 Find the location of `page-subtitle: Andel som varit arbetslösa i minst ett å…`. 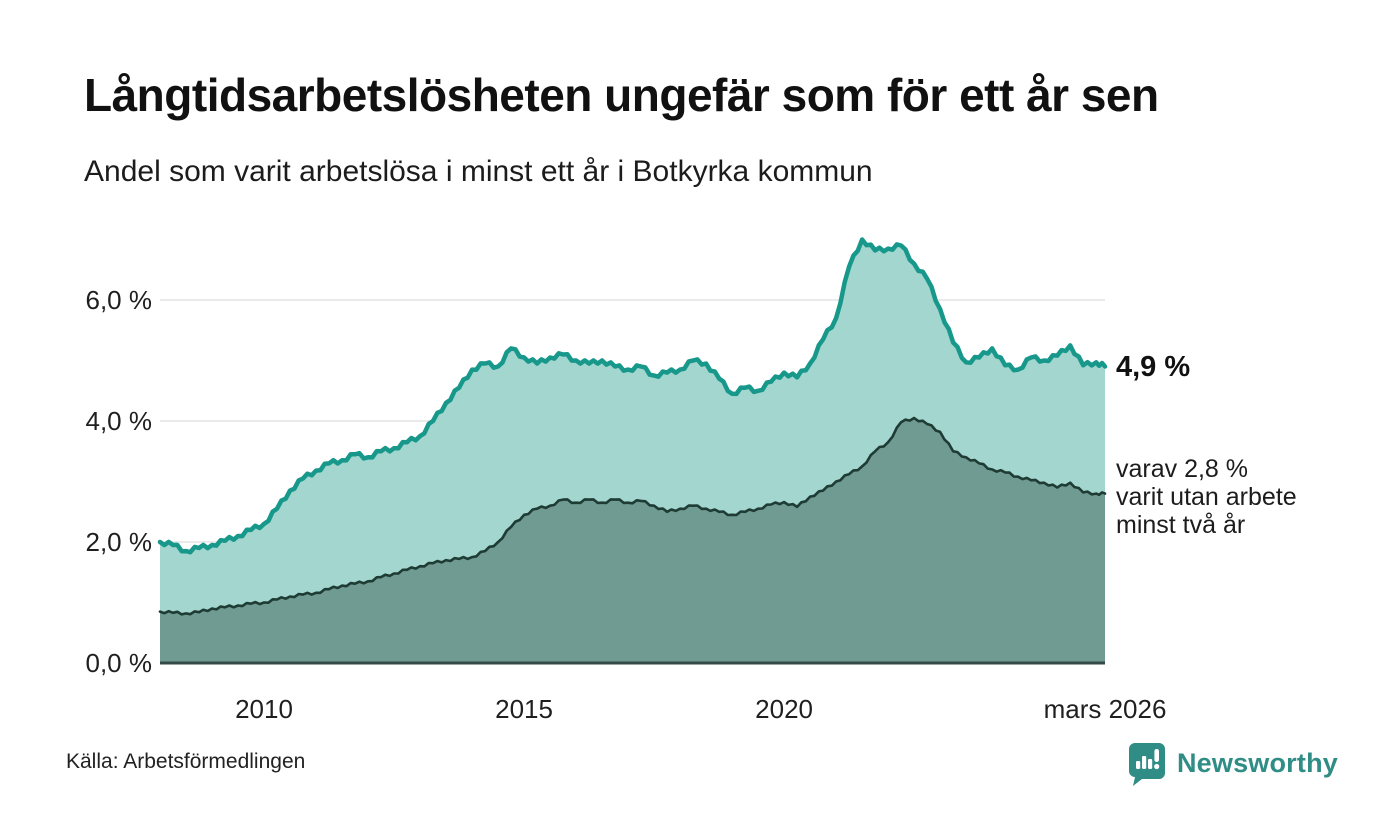

page-subtitle: Andel som varit arbetslösa i minst ett å… is located at coordinates (478, 171).